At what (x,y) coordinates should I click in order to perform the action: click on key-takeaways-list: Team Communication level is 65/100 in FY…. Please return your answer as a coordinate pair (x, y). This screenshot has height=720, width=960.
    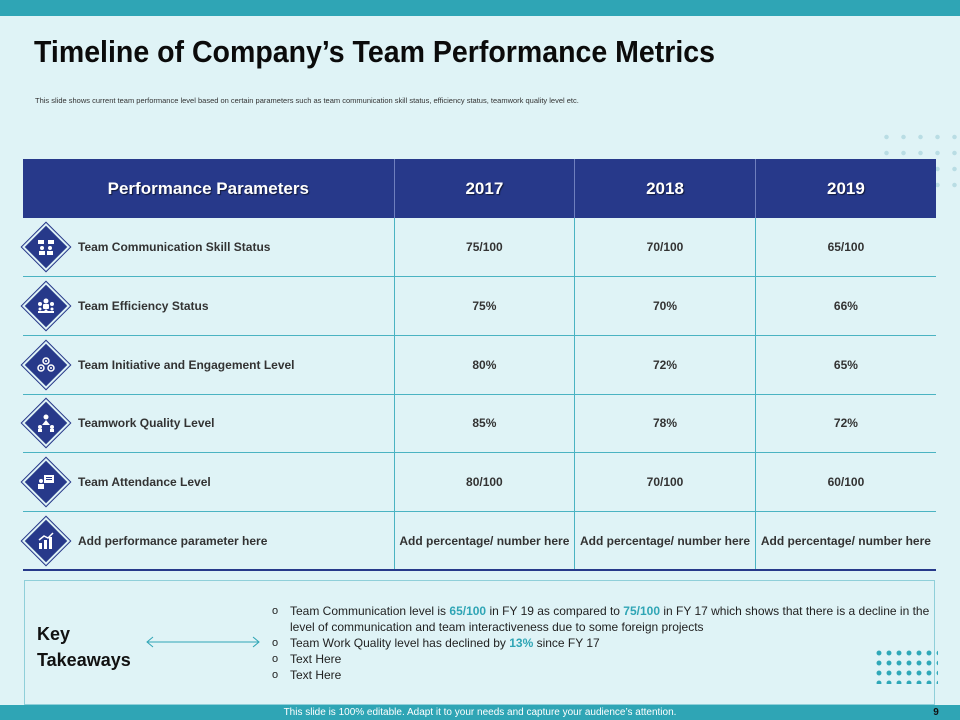
    Looking at the image, I should click on (600, 643).